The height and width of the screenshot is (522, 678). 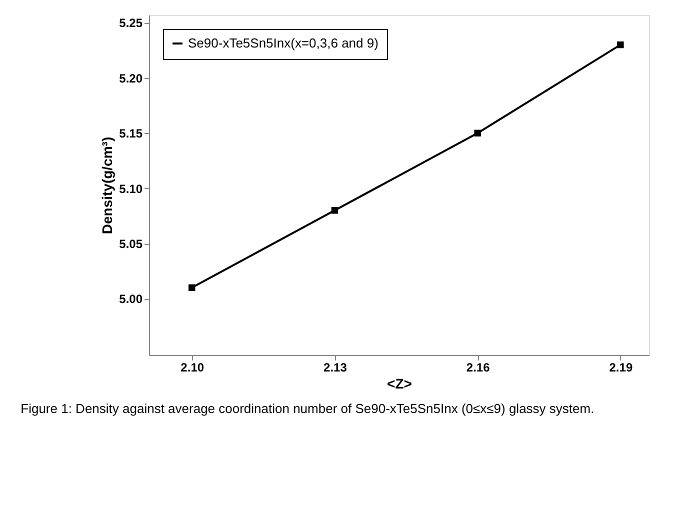 What do you see at coordinates (336, 367) in the screenshot?
I see `x-tick-label: 2.13` at bounding box center [336, 367].